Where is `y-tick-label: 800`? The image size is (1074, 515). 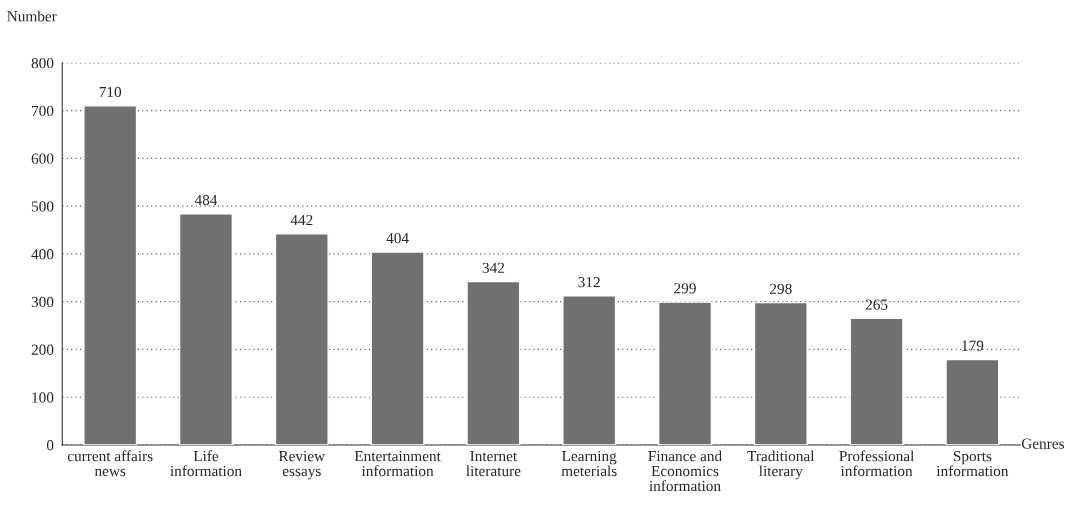 y-tick-label: 800 is located at coordinates (42, 63).